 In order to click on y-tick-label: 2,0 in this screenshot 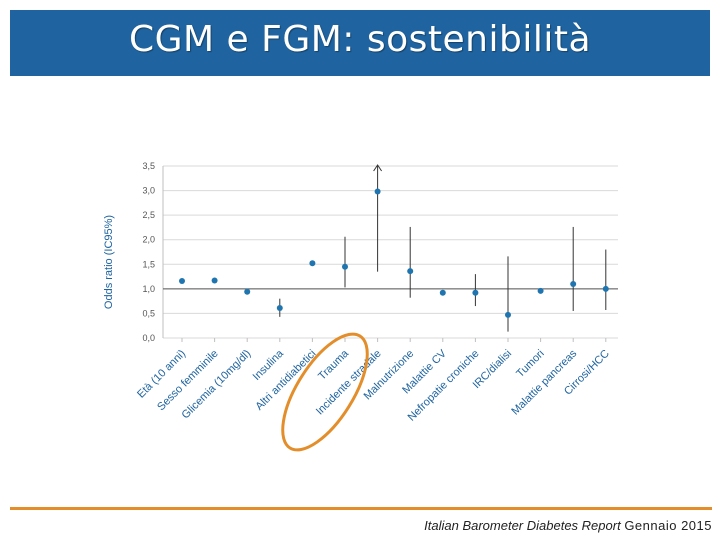, I will do `click(148, 240)`.